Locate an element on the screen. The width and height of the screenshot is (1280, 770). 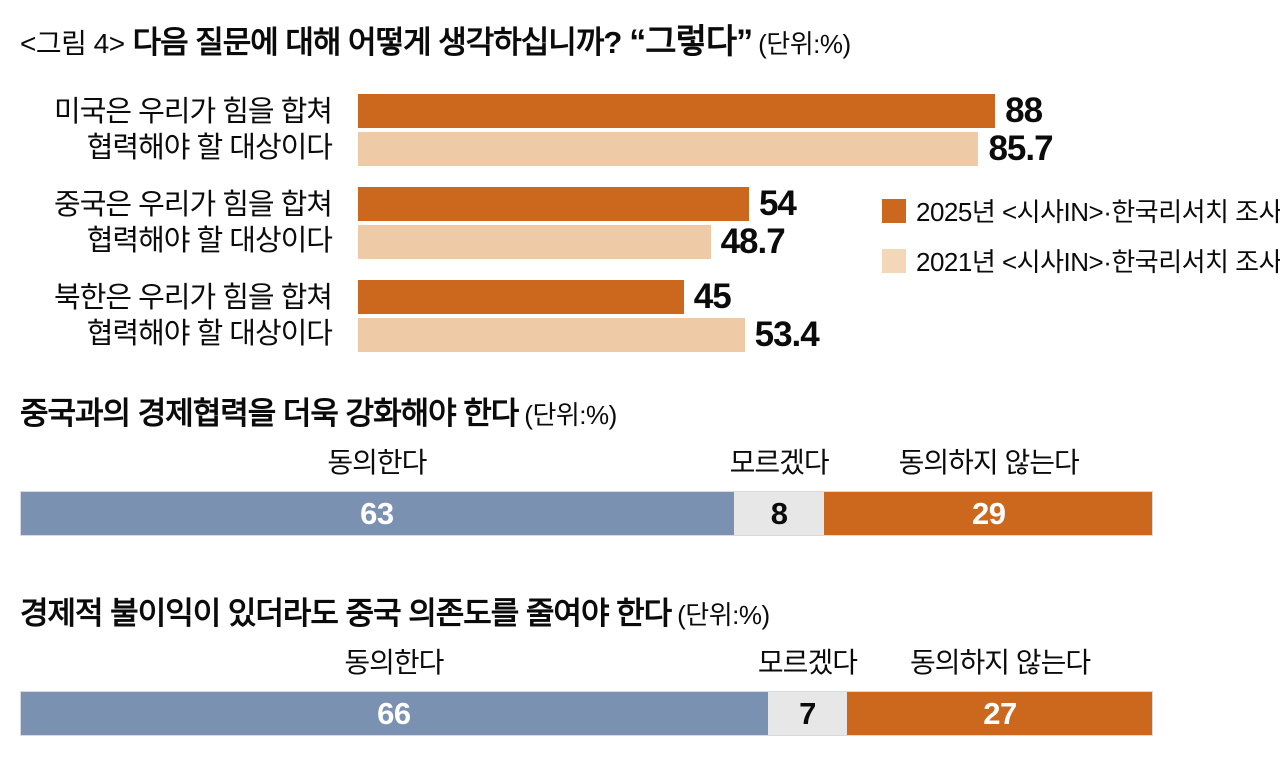
category-label-line1: 중국은 우리가 힘을 합쳐 is located at coordinates (193, 205).